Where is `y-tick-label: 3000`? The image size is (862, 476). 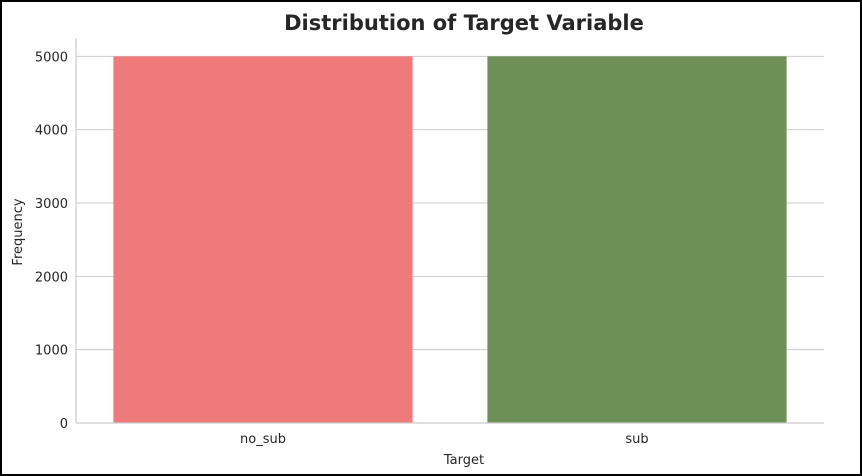
y-tick-label: 3000 is located at coordinates (51, 204).